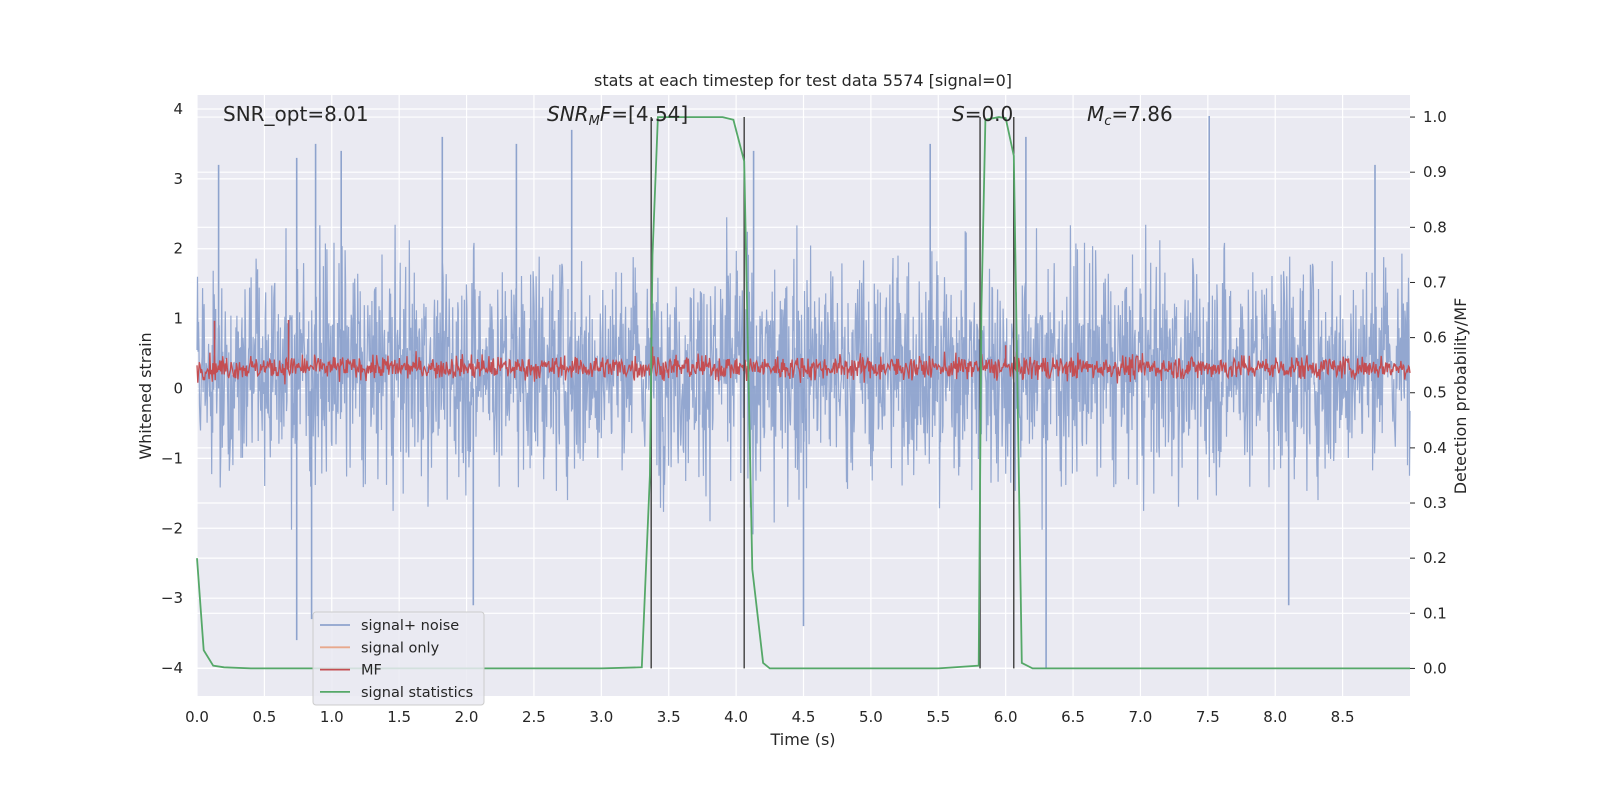  Describe the element at coordinates (410, 626) in the screenshot. I see `legend-label: signal+ noise` at that location.